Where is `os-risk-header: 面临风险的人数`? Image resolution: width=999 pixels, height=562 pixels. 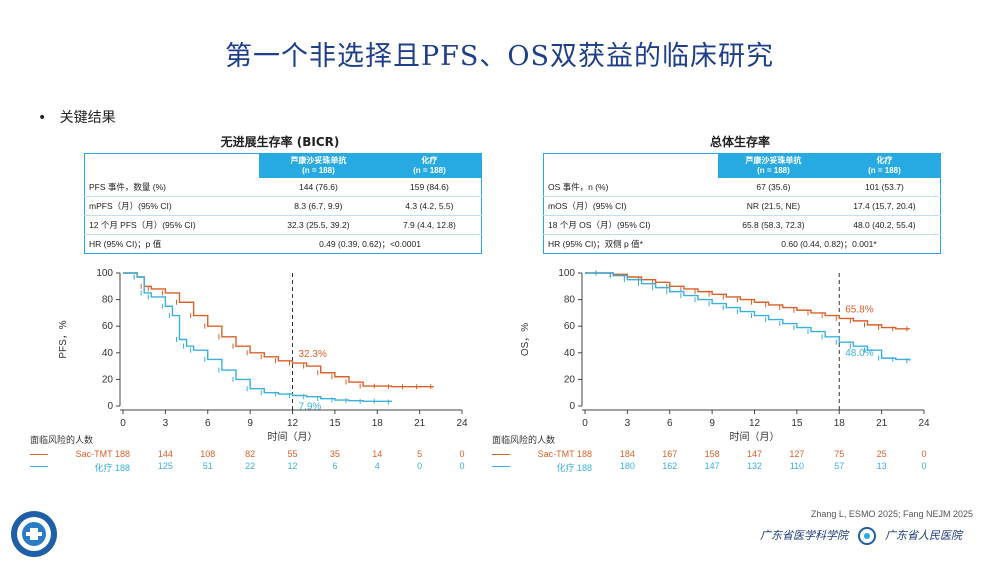 os-risk-header: 面临风险的人数 is located at coordinates (524, 440).